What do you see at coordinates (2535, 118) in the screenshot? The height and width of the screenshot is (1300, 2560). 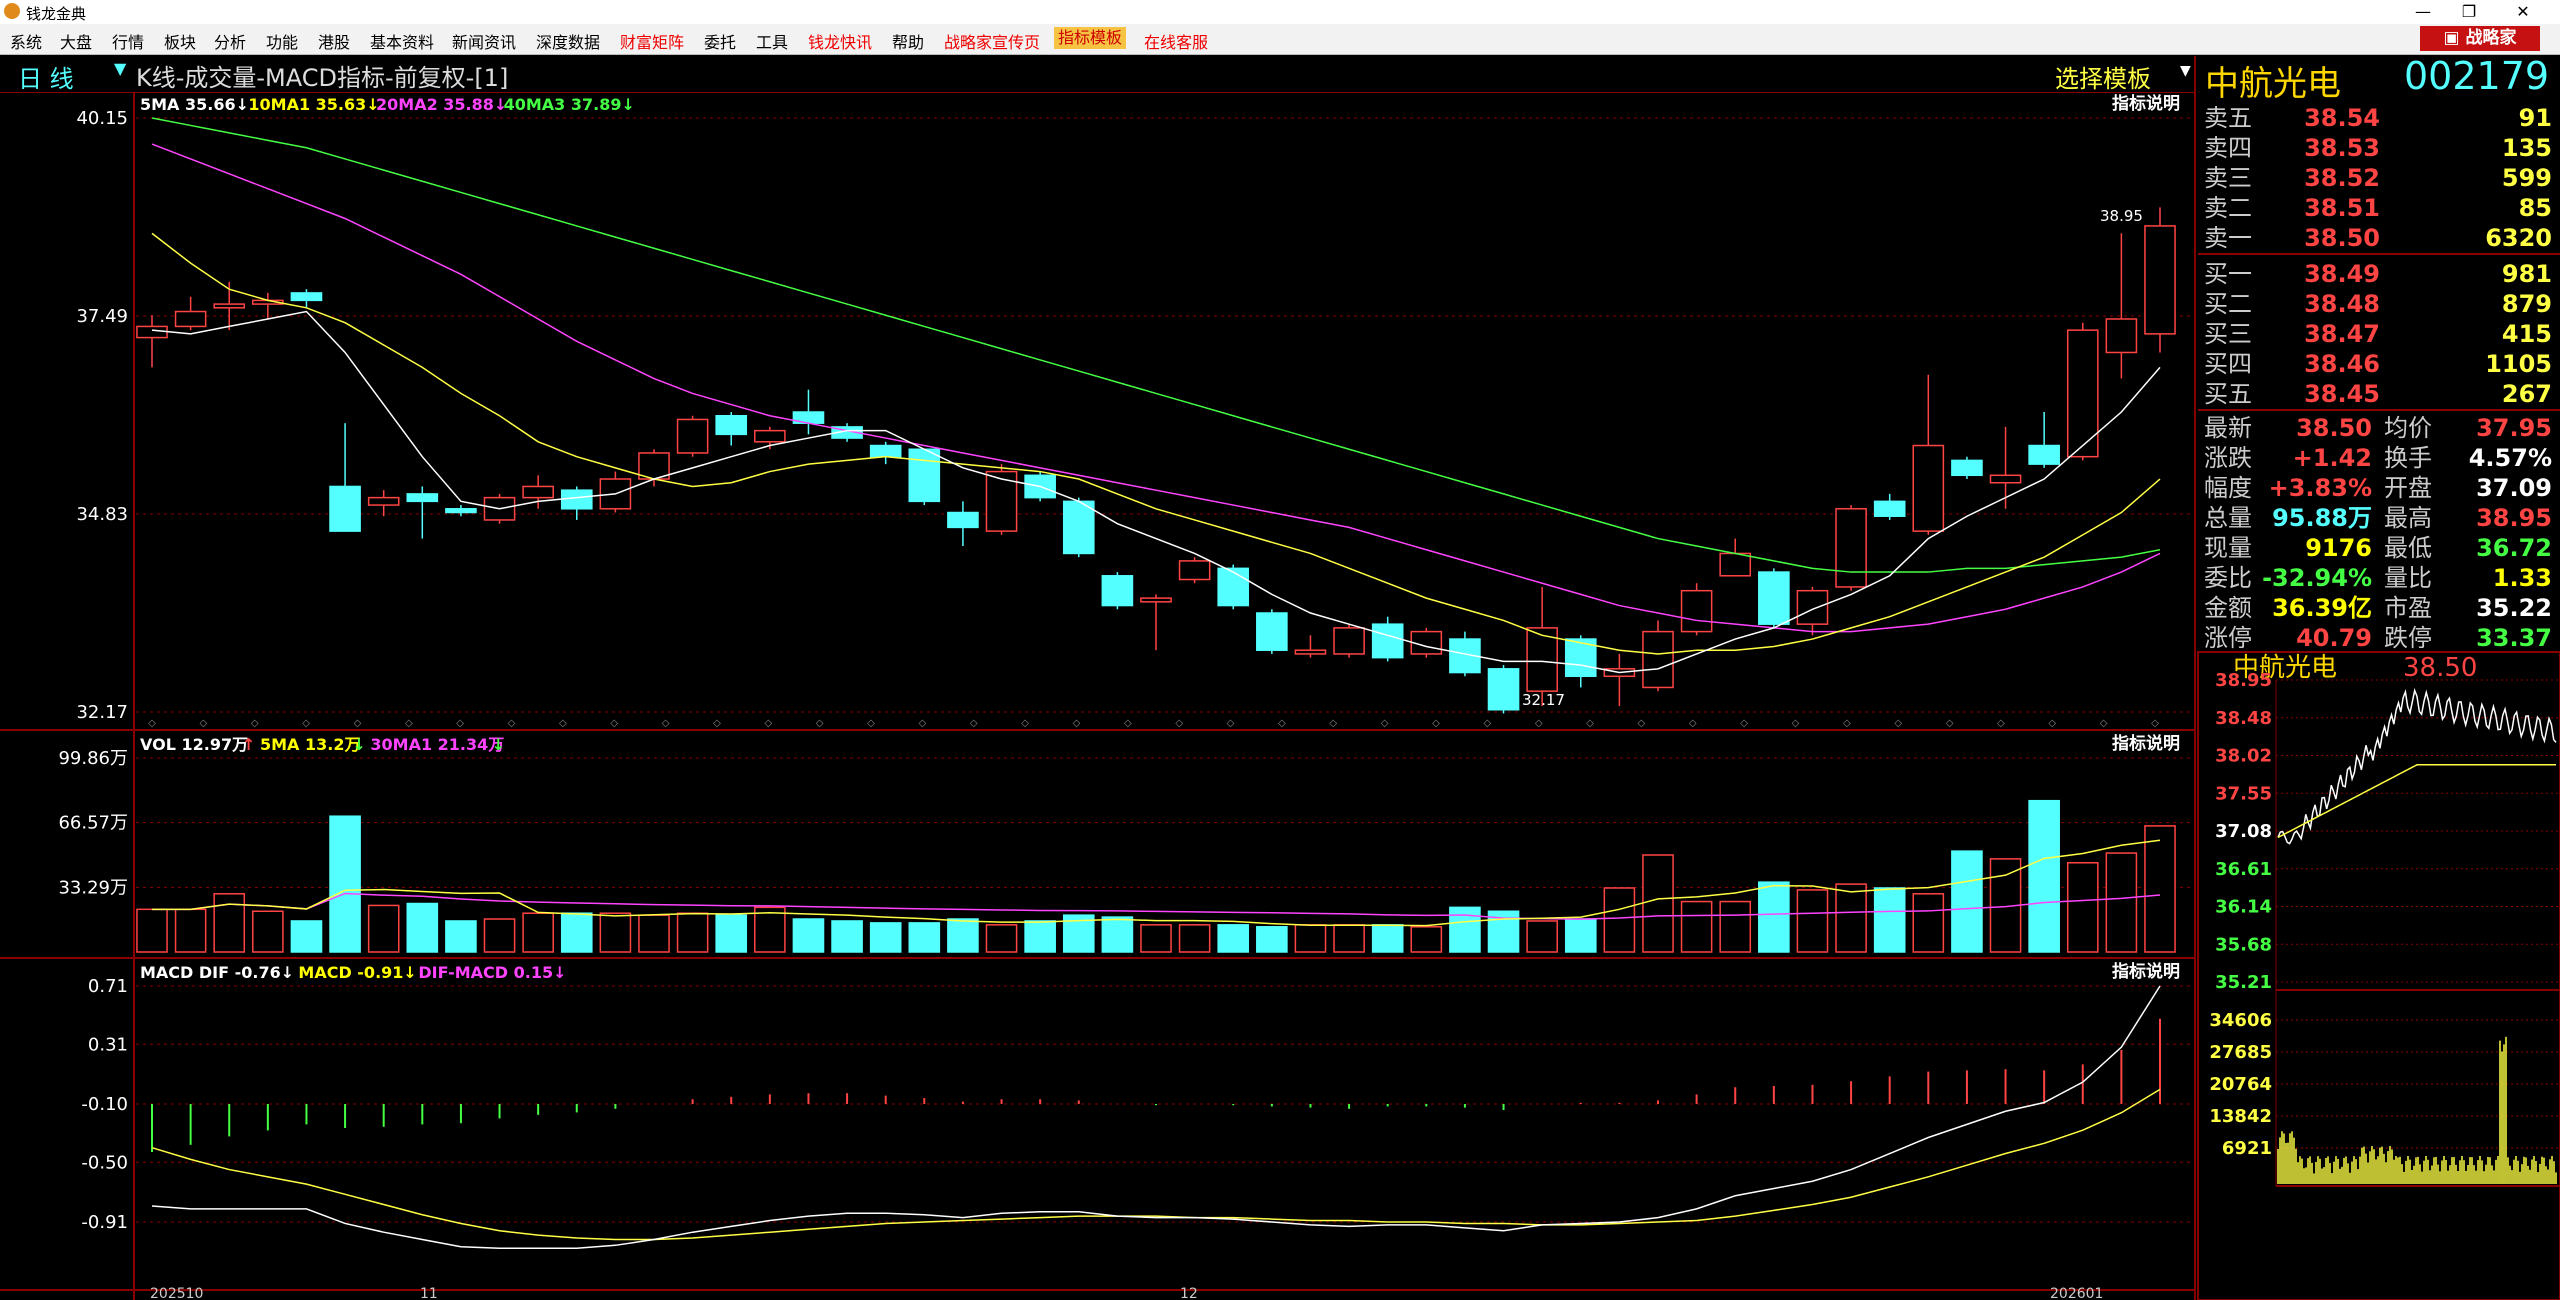 I see `sell-volume: 91` at bounding box center [2535, 118].